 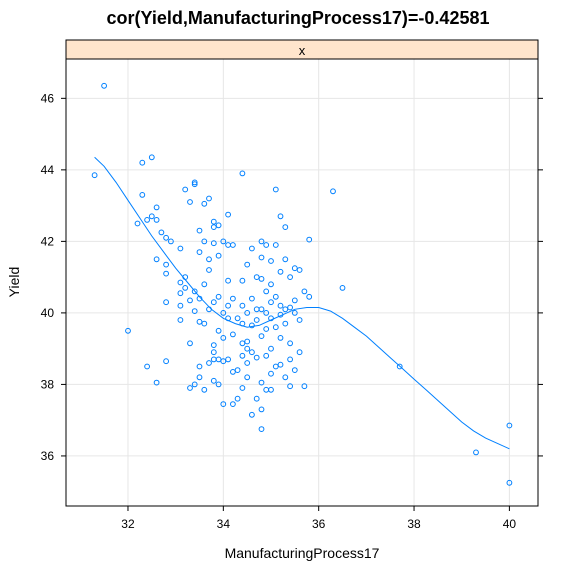 I want to click on y-tick-label: 42, so click(x=48, y=241).